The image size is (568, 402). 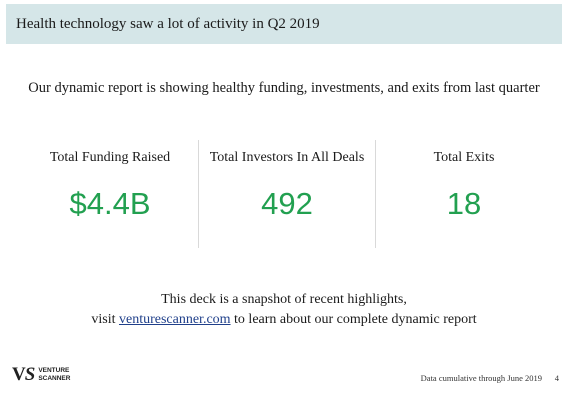 I want to click on logo-mark-icon: VS, so click(x=23, y=374).